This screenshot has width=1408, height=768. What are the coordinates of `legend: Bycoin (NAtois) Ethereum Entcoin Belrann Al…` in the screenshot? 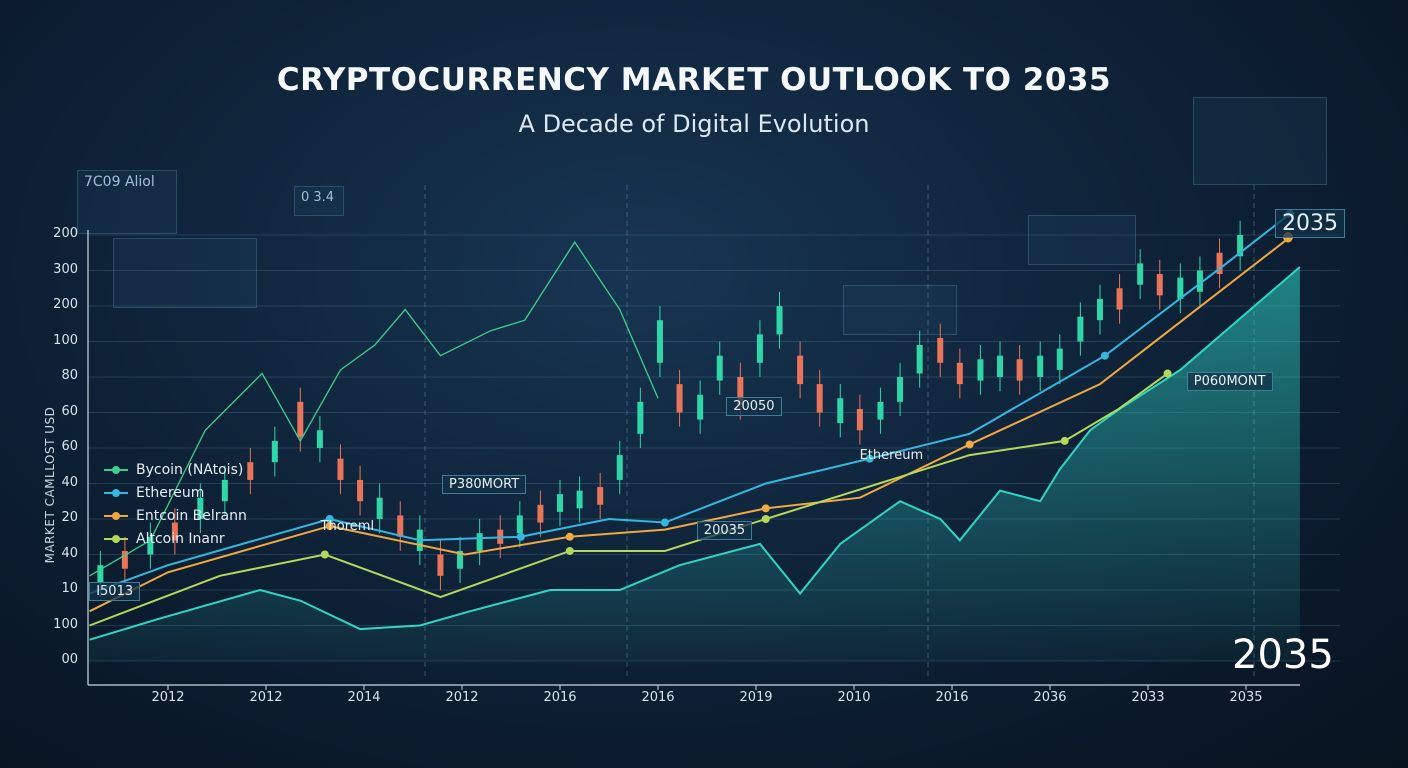 It's located at (175, 504).